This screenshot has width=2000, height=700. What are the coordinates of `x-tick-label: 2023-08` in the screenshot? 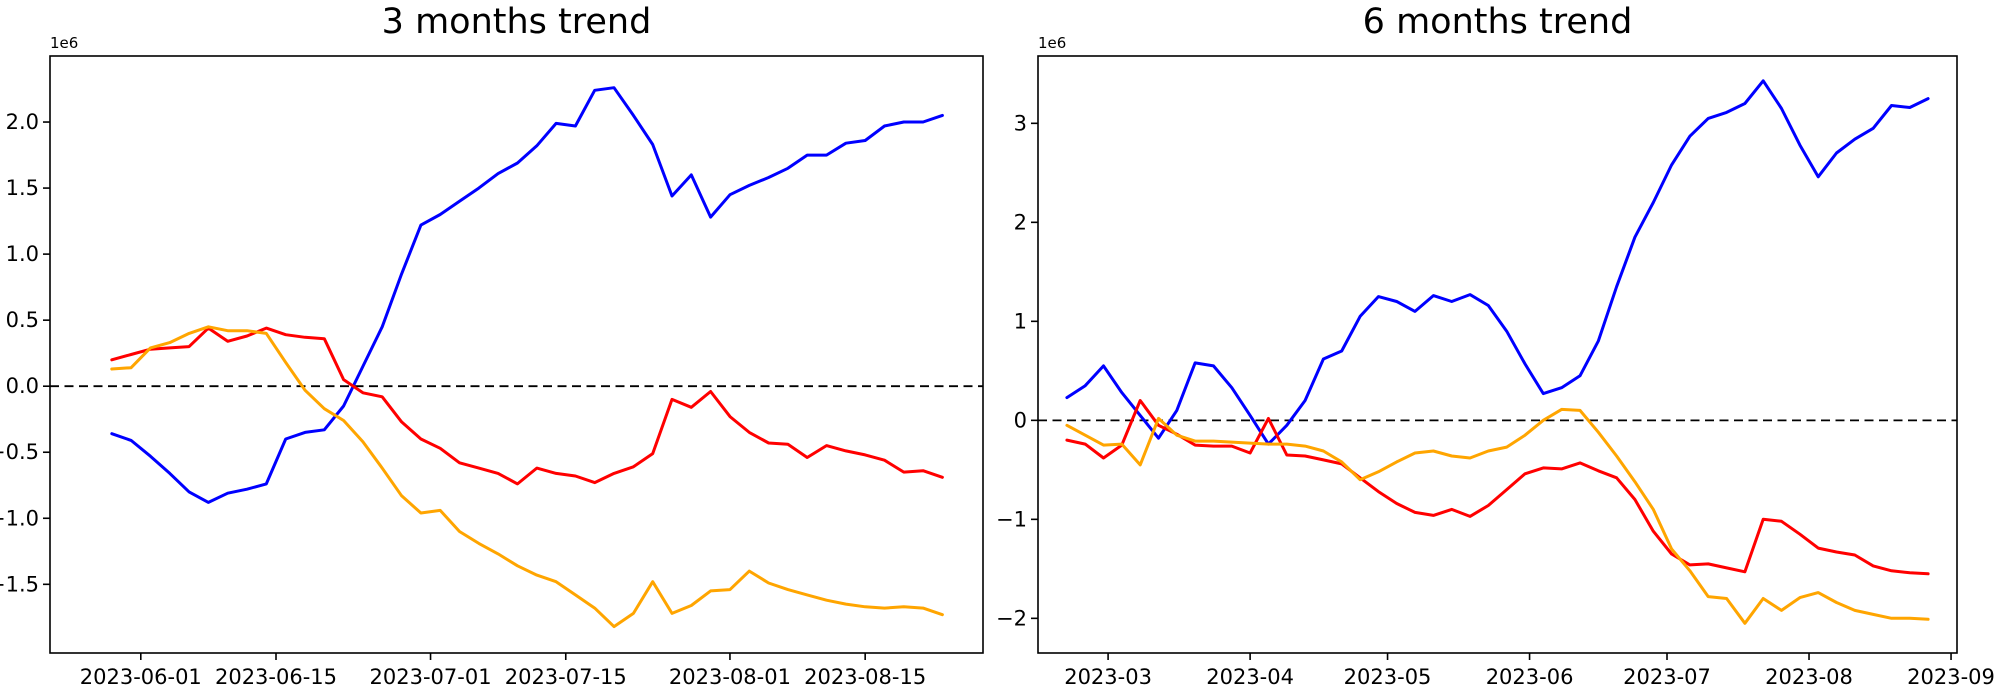 It's located at (1809, 677).